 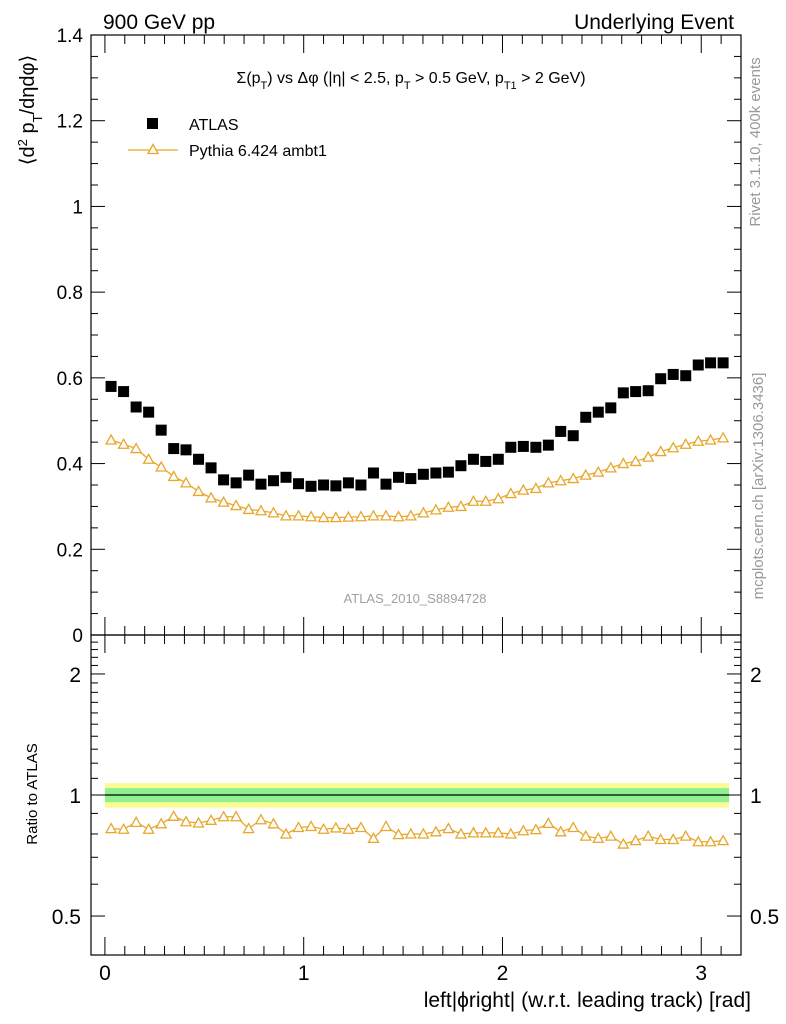 What do you see at coordinates (77, 207) in the screenshot?
I see `y-tick-label: 1` at bounding box center [77, 207].